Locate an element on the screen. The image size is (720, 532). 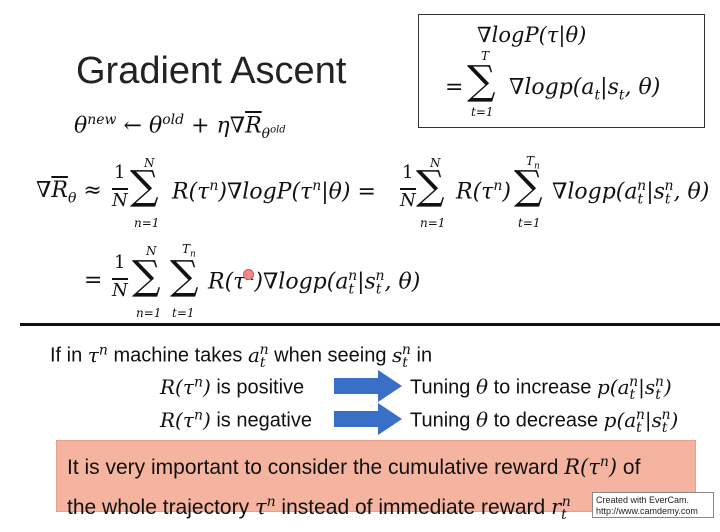
cursor-dot is located at coordinates (248, 274).